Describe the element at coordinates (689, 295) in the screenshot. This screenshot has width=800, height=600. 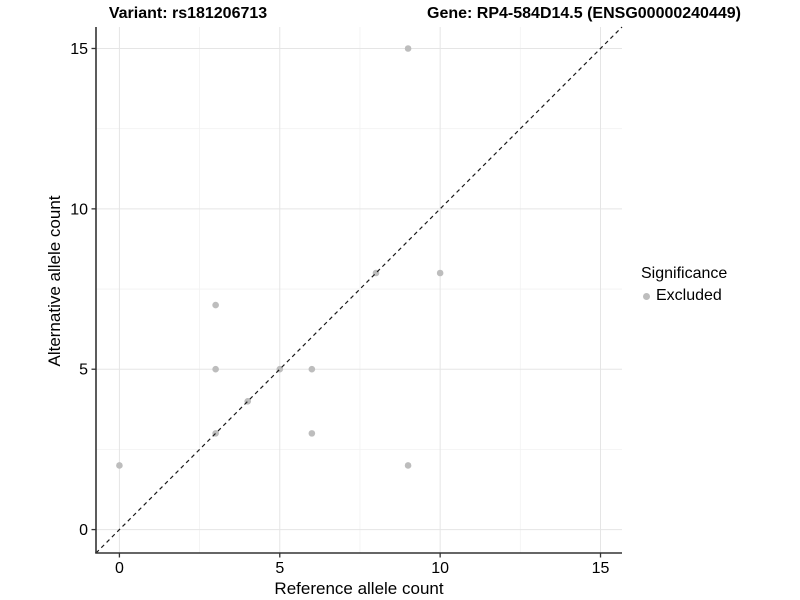
I see `legend-item-label: Excluded` at that location.